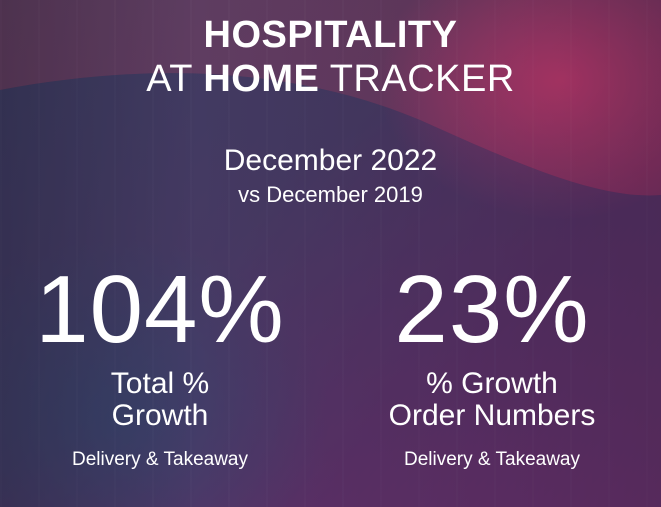 Image resolution: width=661 pixels, height=507 pixels. I want to click on title-hospitality: HOSPITALITY, so click(330, 35).